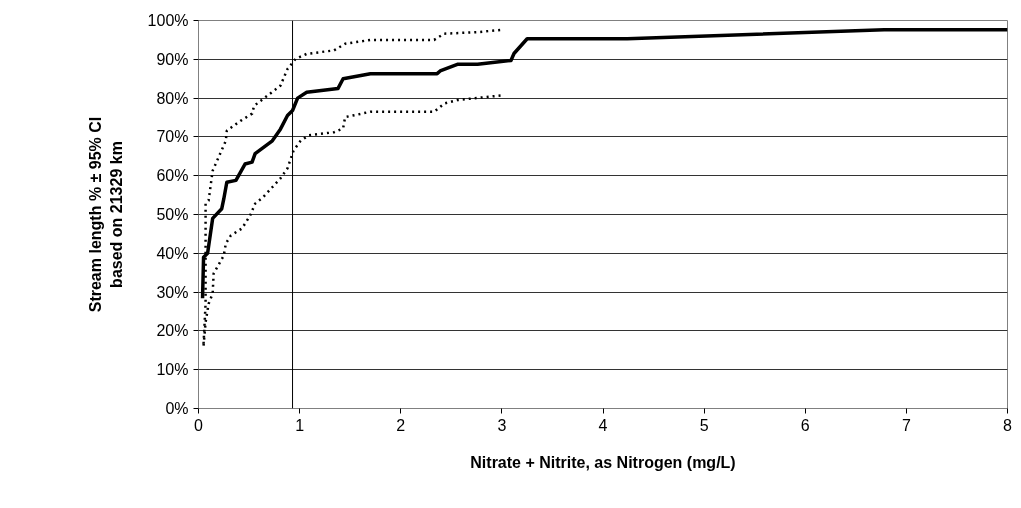 The width and height of the screenshot is (1021, 508). Describe the element at coordinates (1008, 425) in the screenshot. I see `x-tick-label: 8` at that location.